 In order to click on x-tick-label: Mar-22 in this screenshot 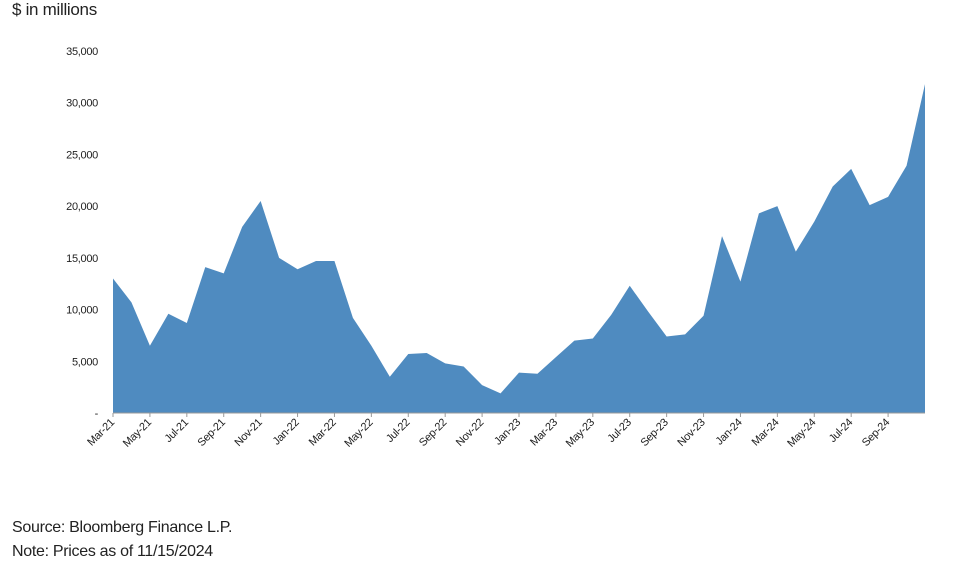, I will do `click(323, 433)`.